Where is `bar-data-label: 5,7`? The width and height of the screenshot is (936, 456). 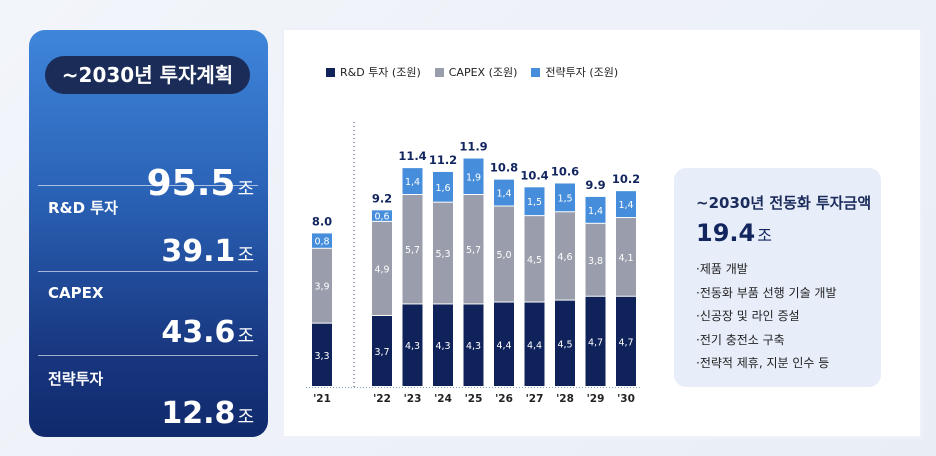 bar-data-label: 5,7 is located at coordinates (473, 250).